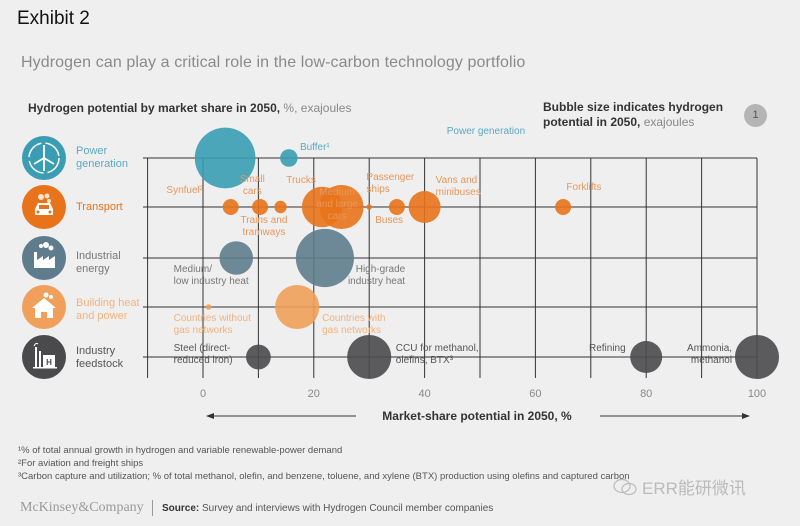 Image resolution: width=800 pixels, height=526 pixels. Describe the element at coordinates (102, 164) in the screenshot. I see `row-label-line2: generation` at that location.